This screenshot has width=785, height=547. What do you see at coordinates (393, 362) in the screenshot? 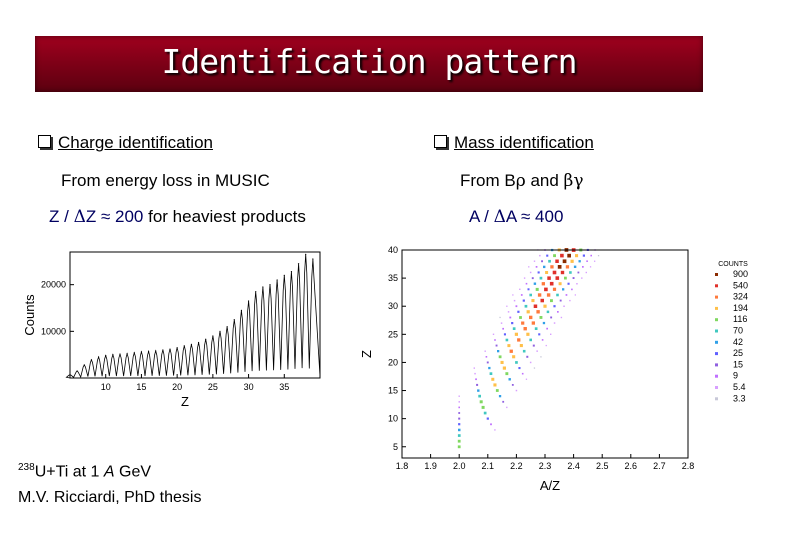
I see `y-tick-label: 20` at bounding box center [393, 362].